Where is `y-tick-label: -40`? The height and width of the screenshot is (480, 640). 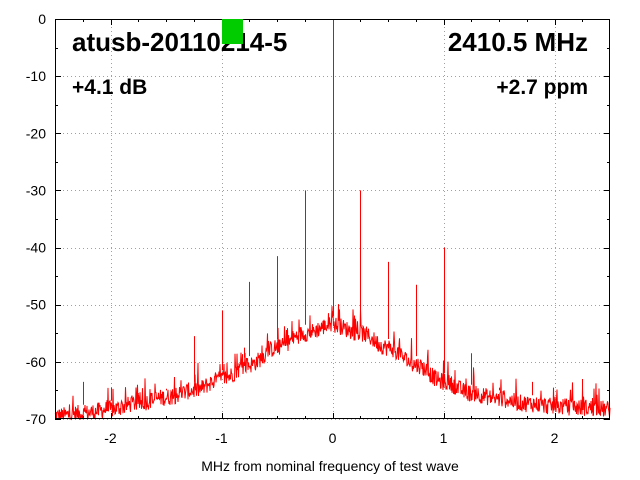
y-tick-label: -40 is located at coordinates (36, 248).